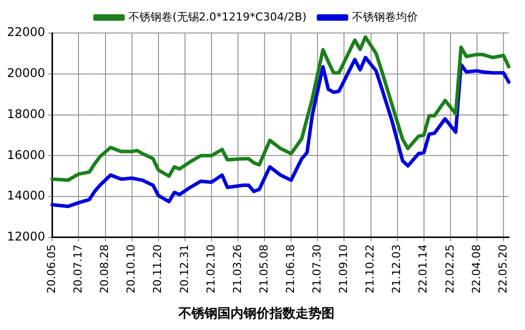 This screenshot has width=525, height=330. I want to click on legend-label: 不锈钢卷(无锡2.0*1219*C304/2B), so click(217, 17).